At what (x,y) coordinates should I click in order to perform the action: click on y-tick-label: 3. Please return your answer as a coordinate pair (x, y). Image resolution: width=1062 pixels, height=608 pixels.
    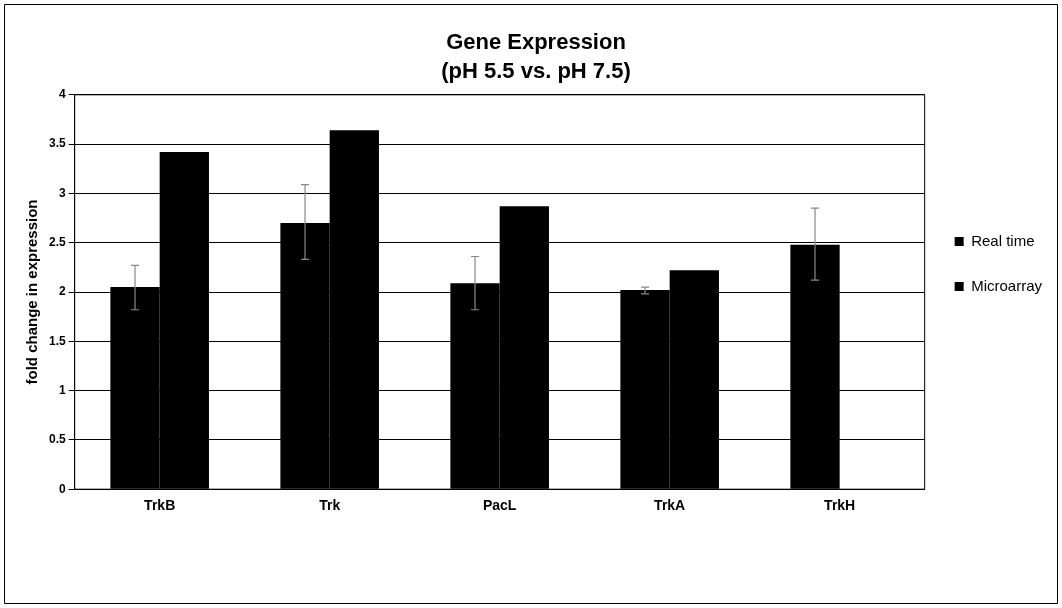
    Looking at the image, I should click on (62, 192).